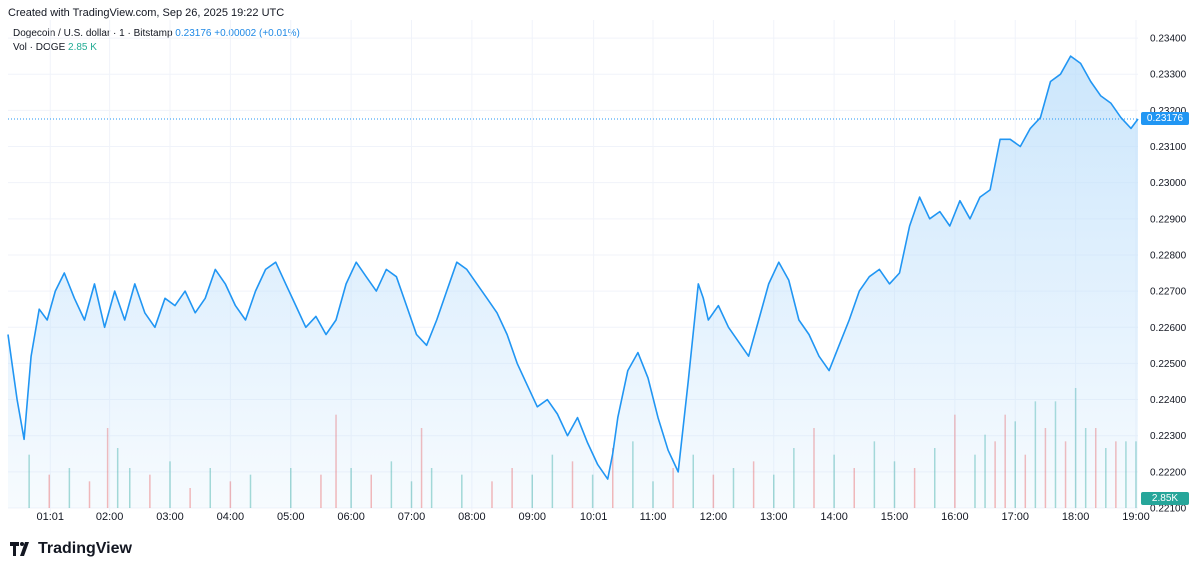 Image resolution: width=1200 pixels, height=573 pixels. Describe the element at coordinates (82, 47) in the screenshot. I see `volume-value: 2.85 K` at that location.